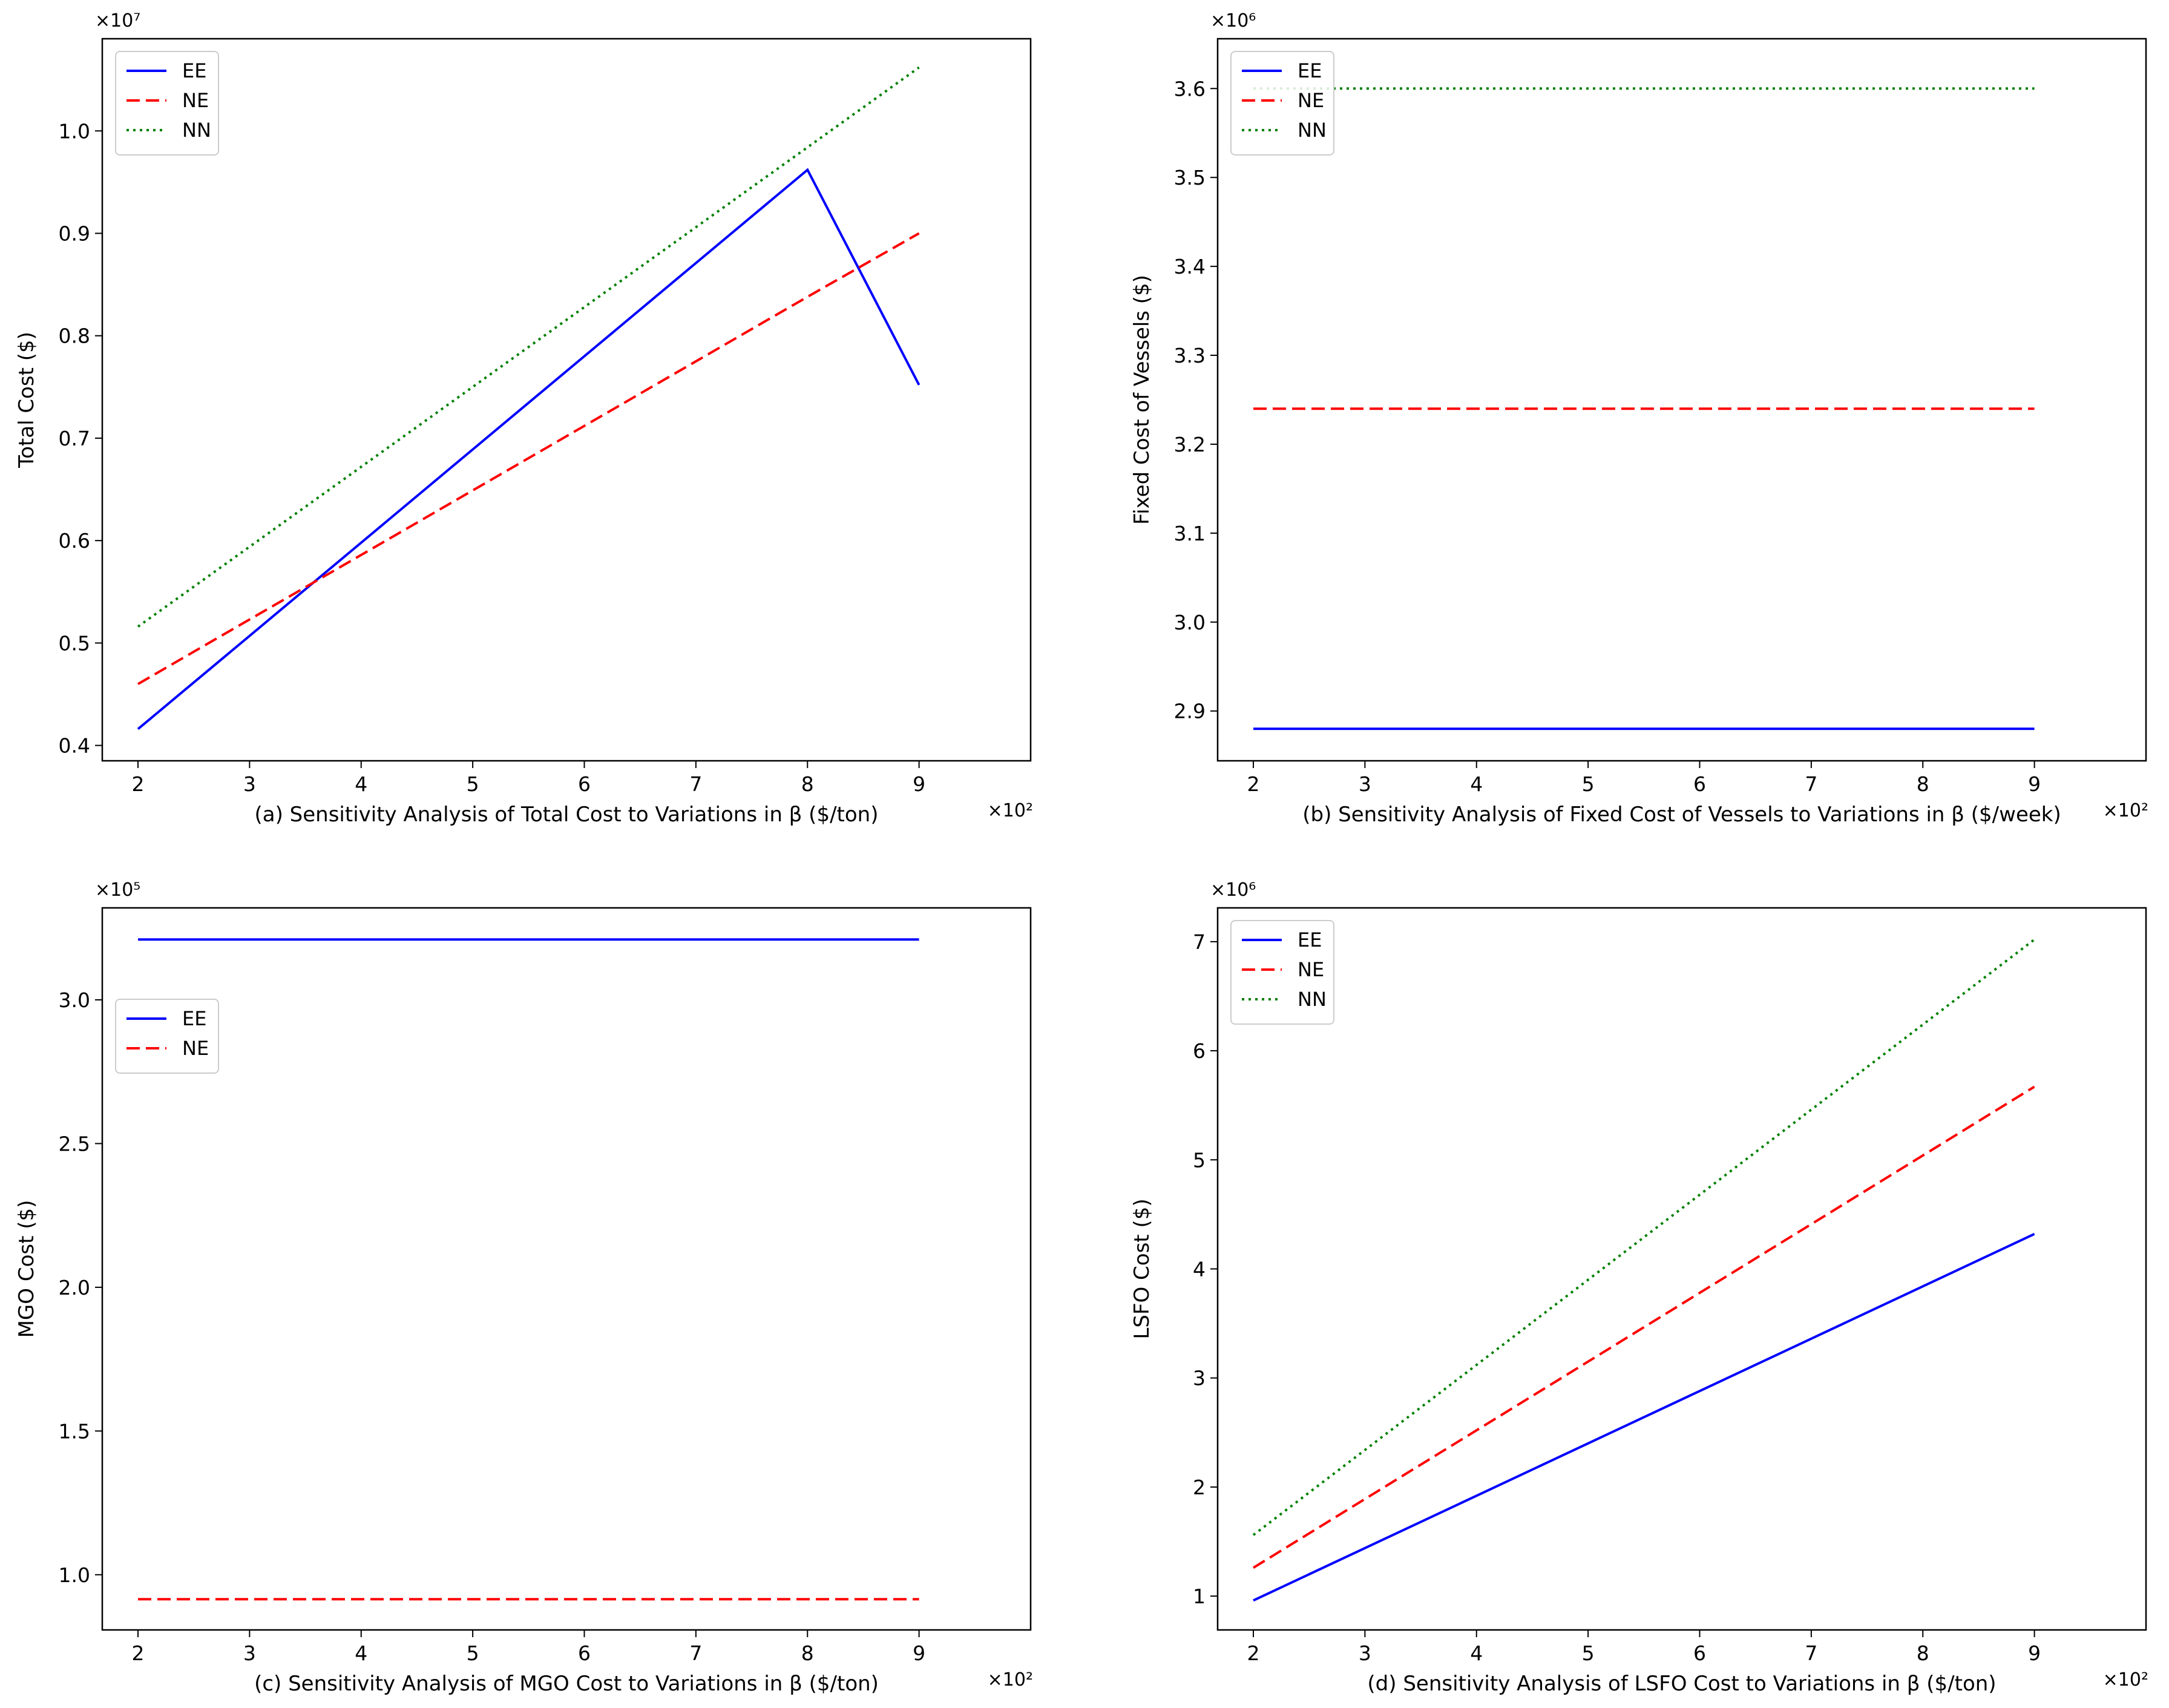  What do you see at coordinates (1199, 942) in the screenshot?
I see `y-tick-label: 7` at bounding box center [1199, 942].